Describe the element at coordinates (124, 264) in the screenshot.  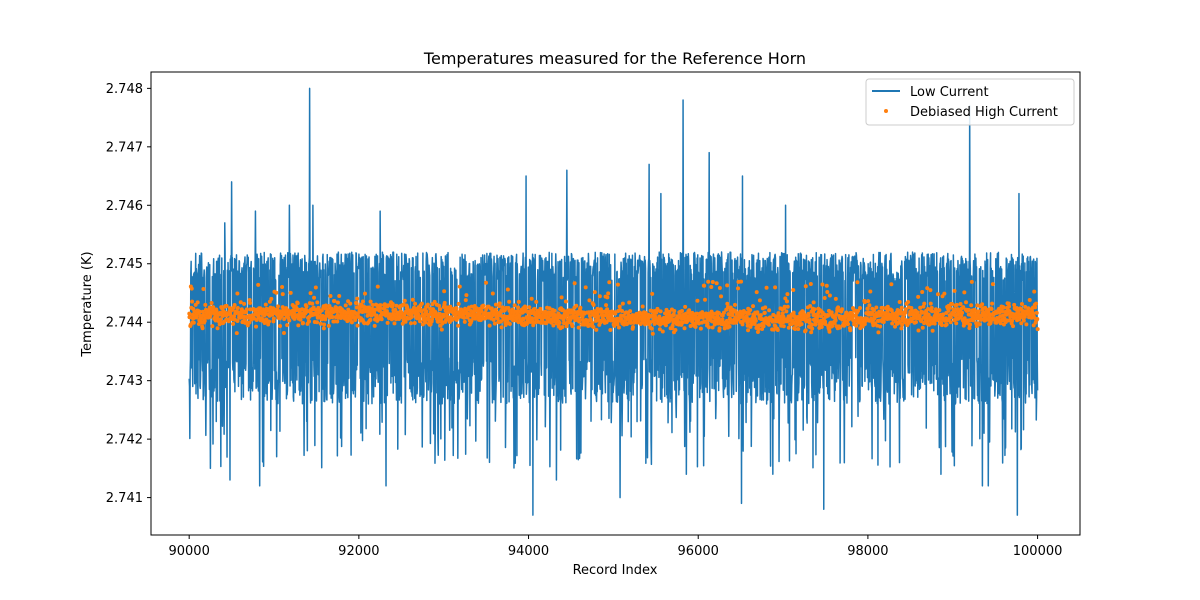
I see `y-tick-label: 2.745` at that location.